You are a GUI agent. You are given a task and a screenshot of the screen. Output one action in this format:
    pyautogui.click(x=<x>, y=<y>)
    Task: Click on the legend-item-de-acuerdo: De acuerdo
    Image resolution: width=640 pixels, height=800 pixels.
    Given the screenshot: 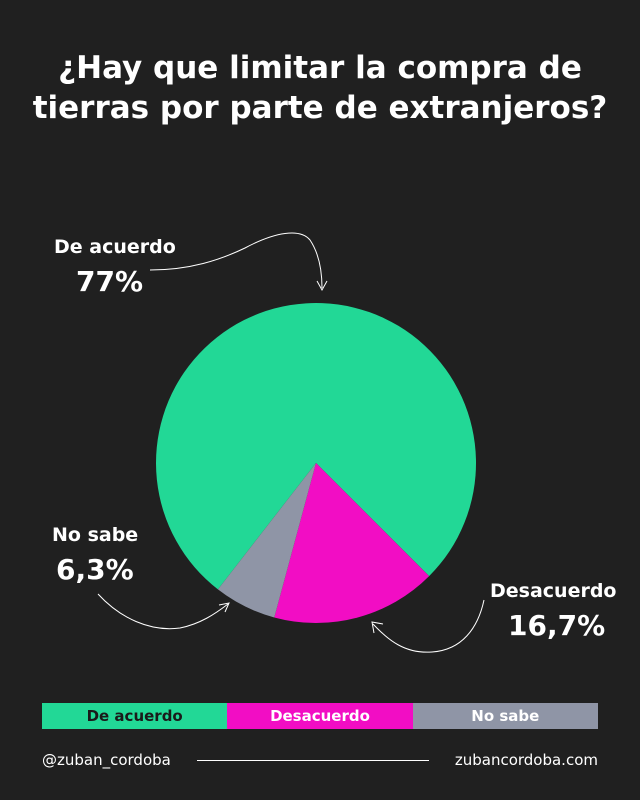 What is the action you would take?
    pyautogui.click(x=135, y=716)
    